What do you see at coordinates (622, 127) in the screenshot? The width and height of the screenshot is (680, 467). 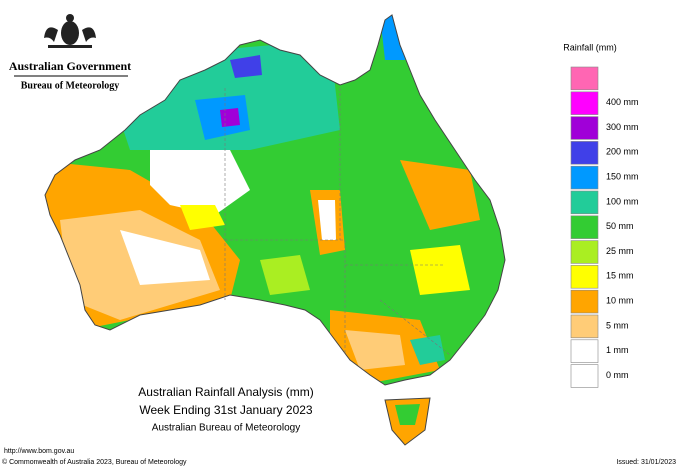 I see `legend-label: 300 mm` at bounding box center [622, 127].